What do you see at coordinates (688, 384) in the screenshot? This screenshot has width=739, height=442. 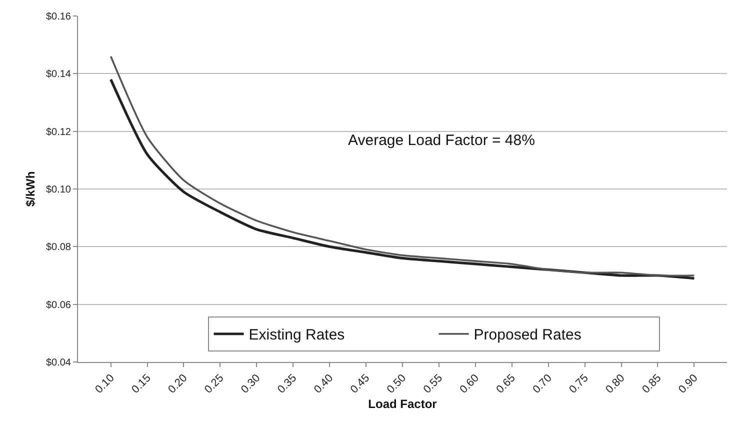 I see `x-tick-label: 0.90` at bounding box center [688, 384].